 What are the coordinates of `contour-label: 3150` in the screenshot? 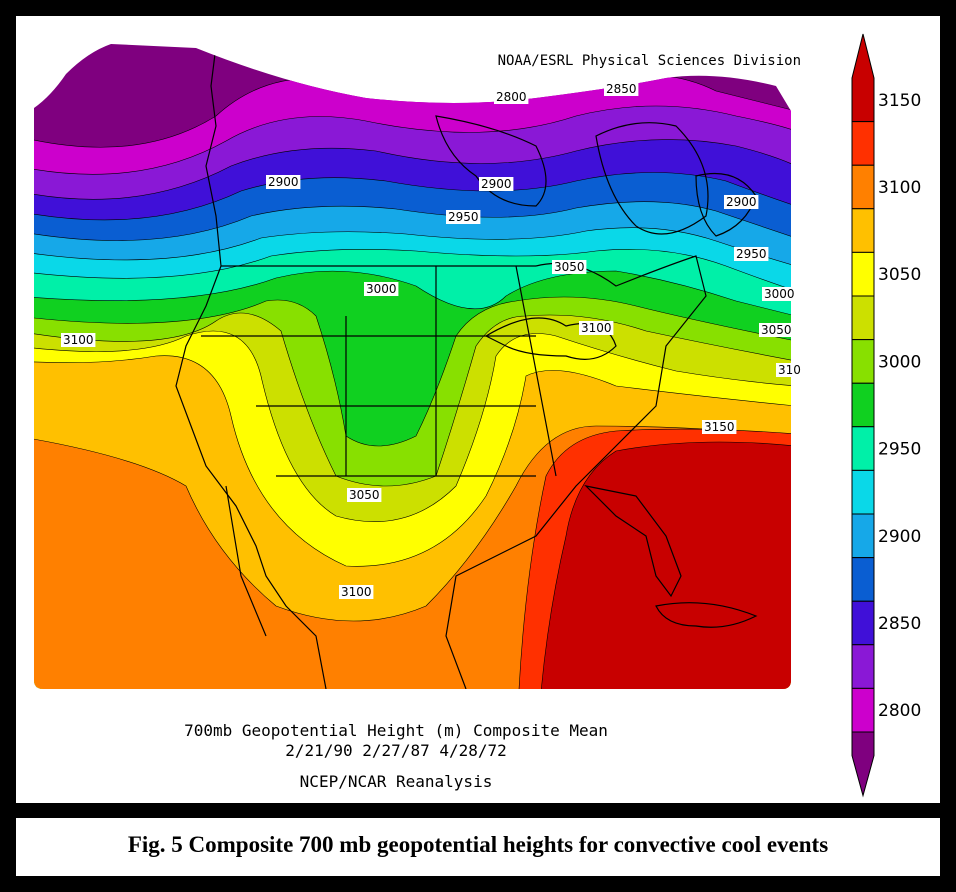 It's located at (719, 427).